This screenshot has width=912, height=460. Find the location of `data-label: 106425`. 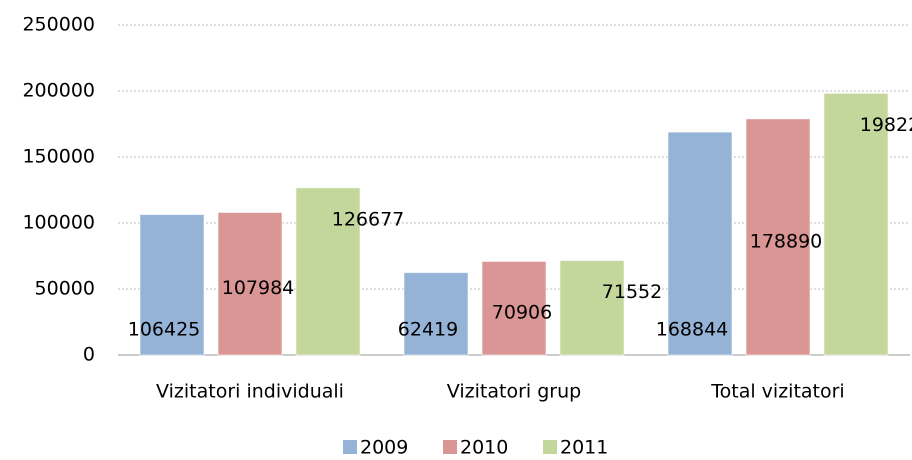

data-label: 106425 is located at coordinates (164, 330).